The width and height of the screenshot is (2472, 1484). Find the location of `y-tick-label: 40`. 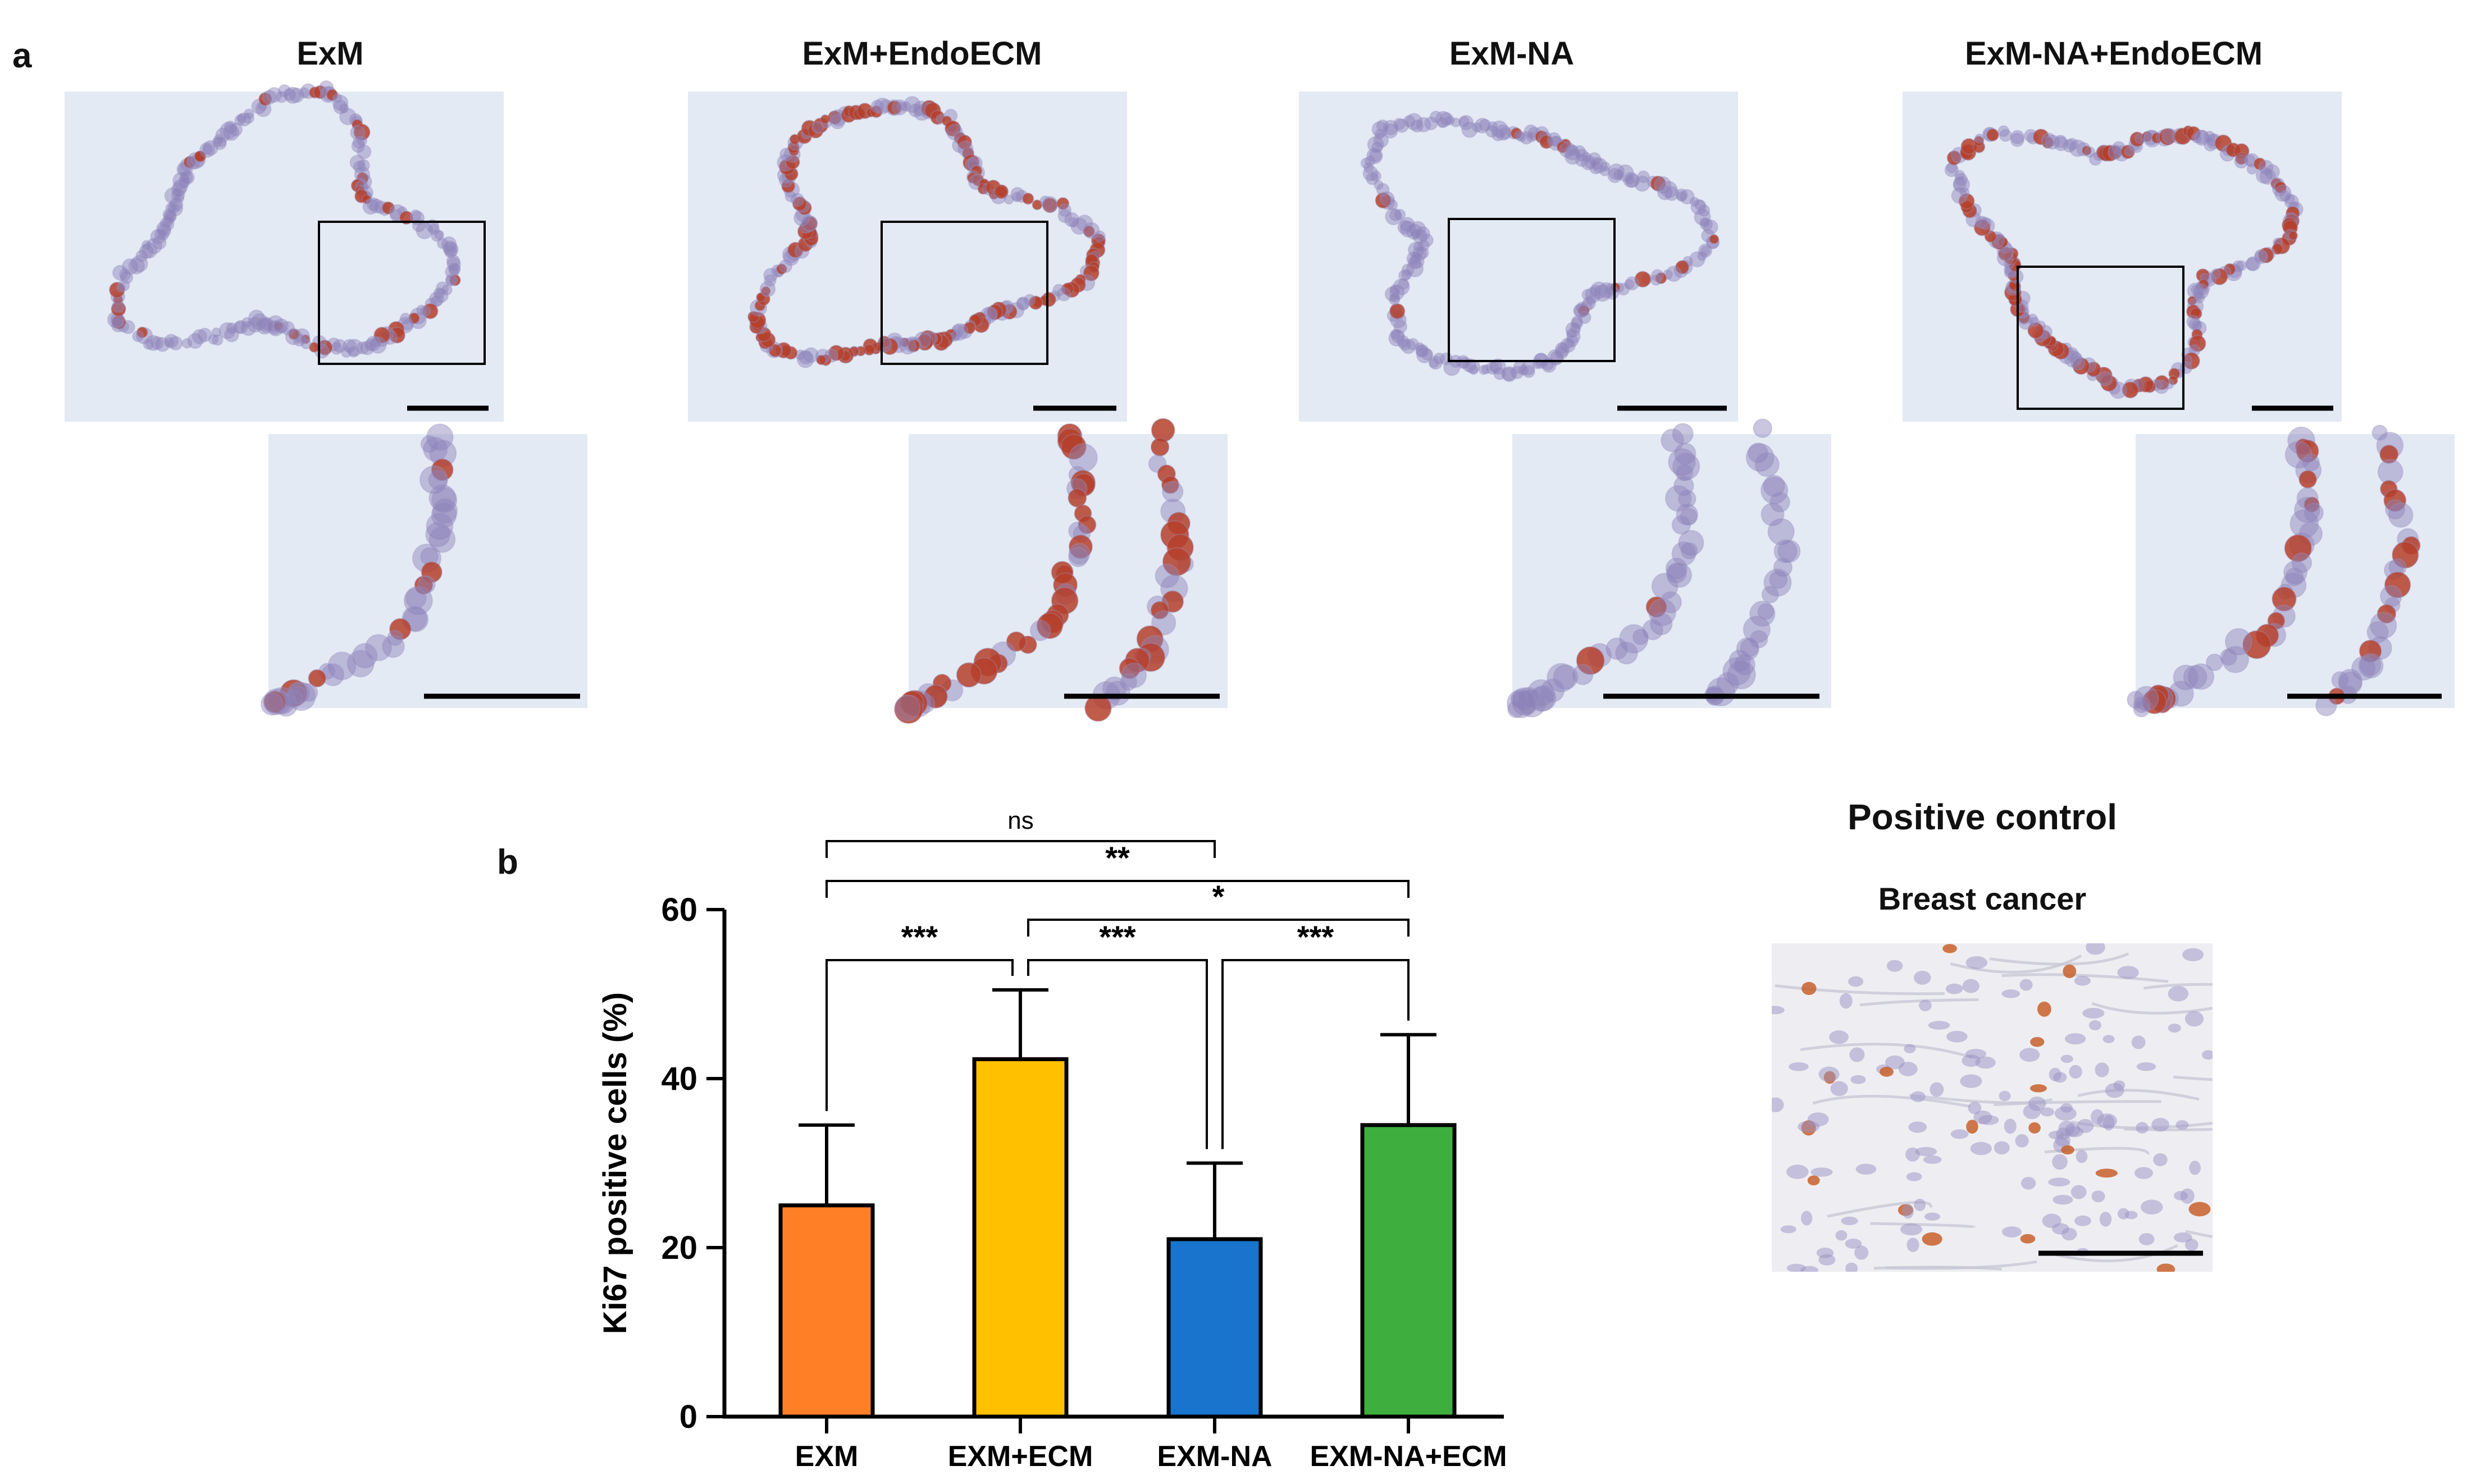

y-tick-label: 40 is located at coordinates (679, 1079).